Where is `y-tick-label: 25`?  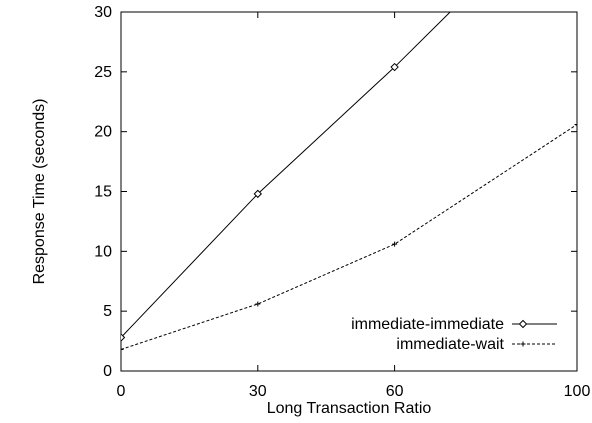 y-tick-label: 25 is located at coordinates (103, 72).